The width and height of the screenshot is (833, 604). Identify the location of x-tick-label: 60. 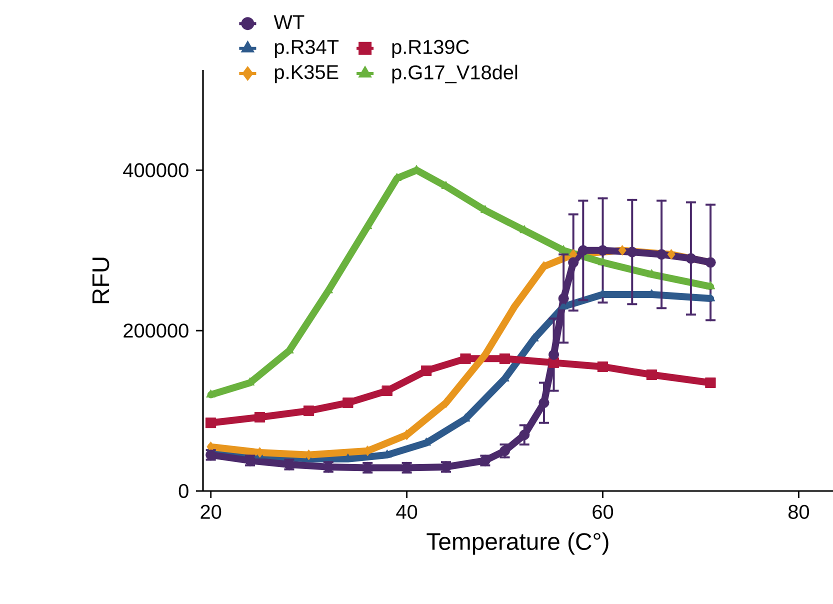
(603, 511).